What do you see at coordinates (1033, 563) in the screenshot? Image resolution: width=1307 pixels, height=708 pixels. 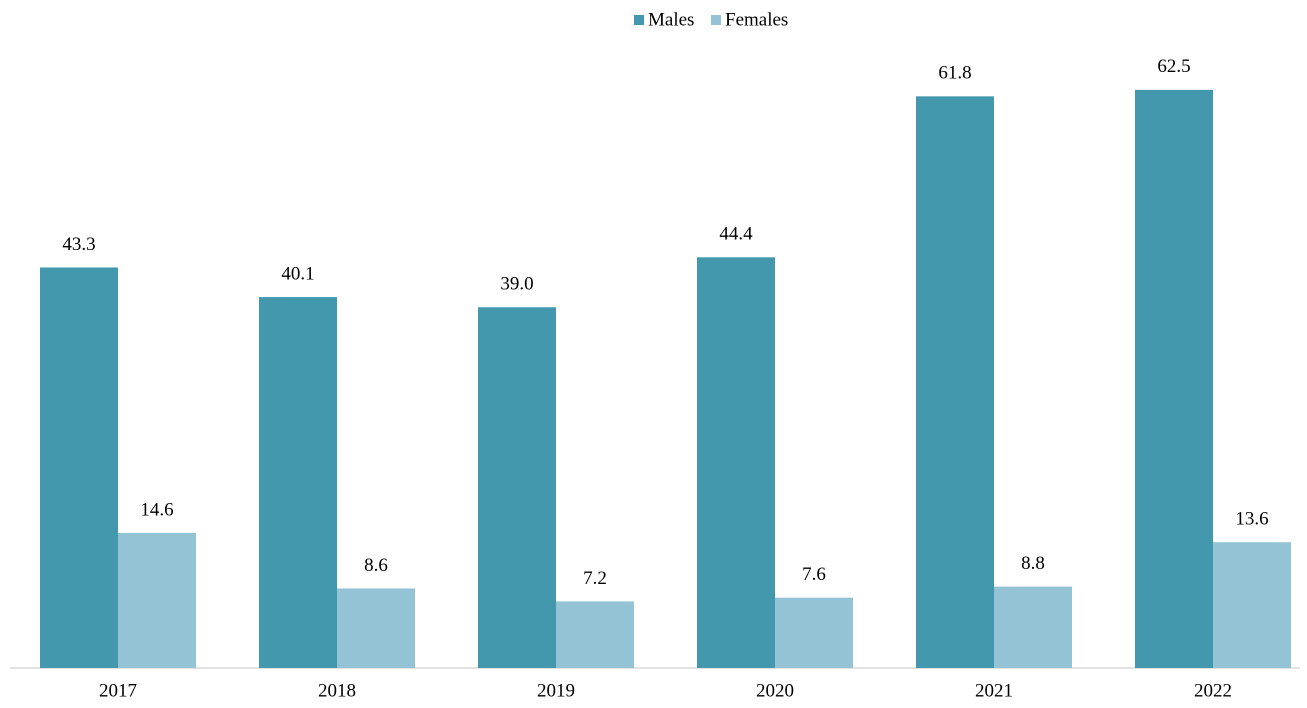 I see `data-label: 8.8` at bounding box center [1033, 563].